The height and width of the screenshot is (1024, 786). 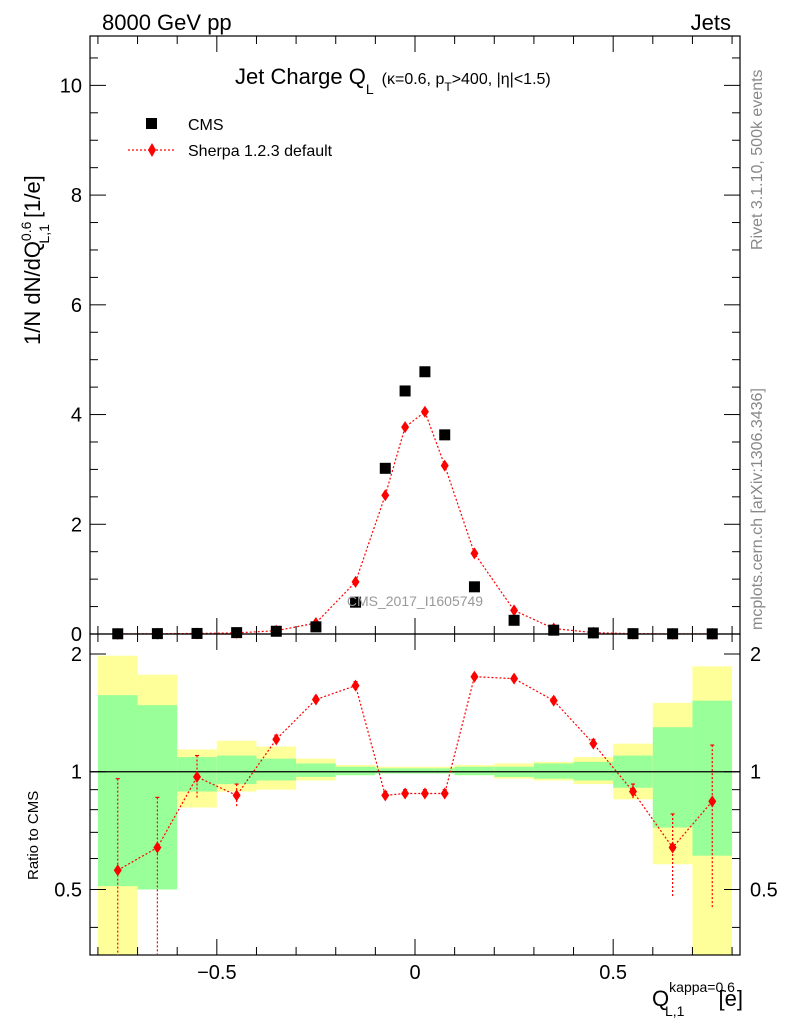 What do you see at coordinates (26, 231) in the screenshot?
I see `ylabel-sup: 0.6` at bounding box center [26, 231].